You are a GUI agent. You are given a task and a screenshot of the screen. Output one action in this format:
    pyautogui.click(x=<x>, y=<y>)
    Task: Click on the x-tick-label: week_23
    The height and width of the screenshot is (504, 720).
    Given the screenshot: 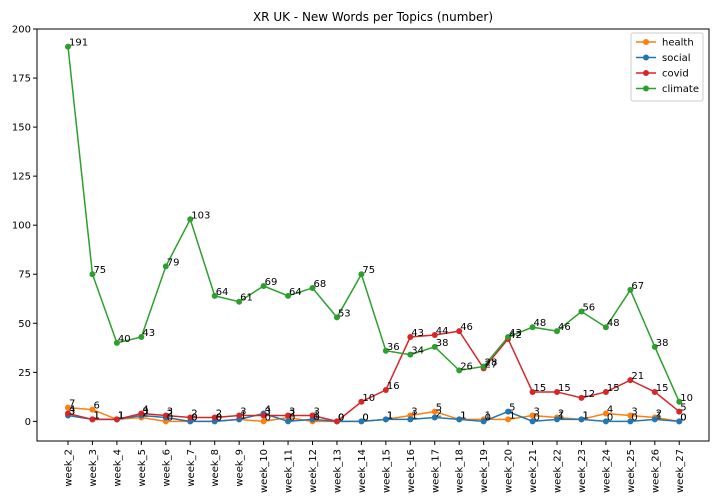 What is the action you would take?
    pyautogui.click(x=582, y=471)
    